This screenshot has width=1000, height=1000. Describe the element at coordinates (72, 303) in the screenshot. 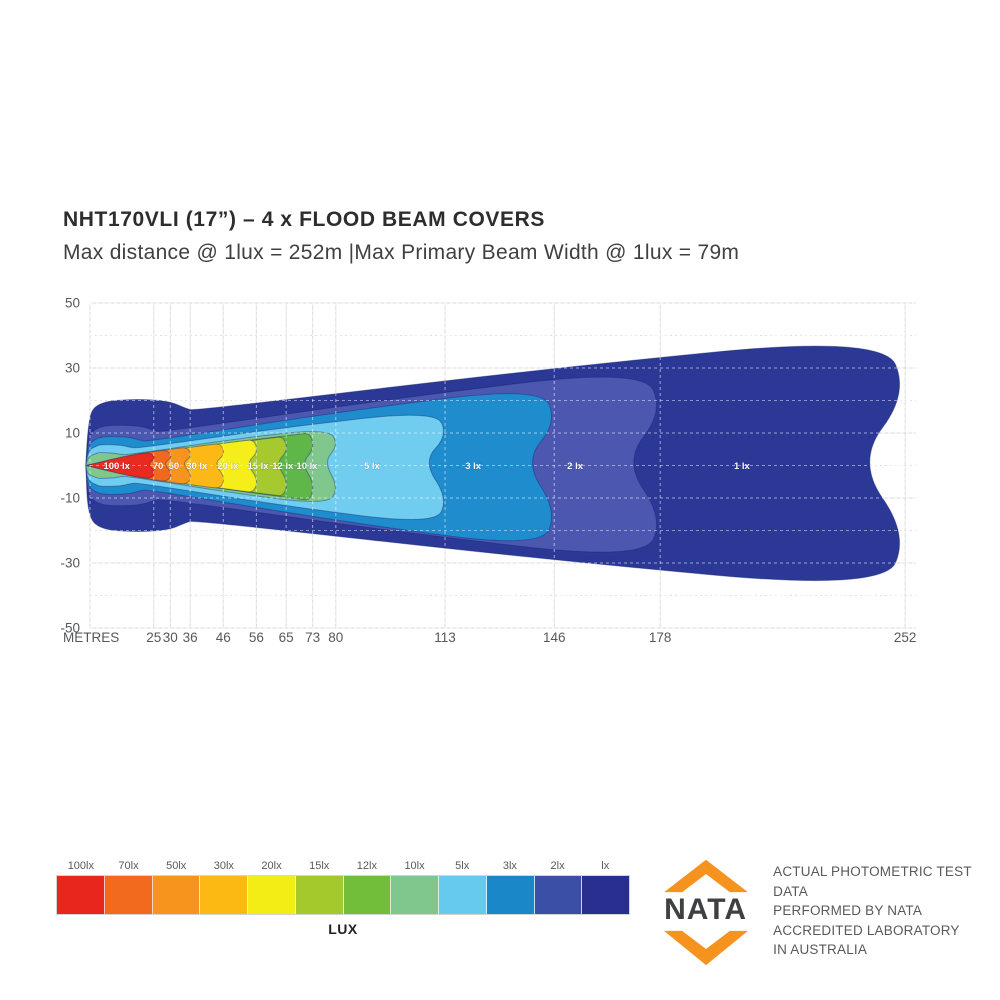

I see `y-tick-label: 50` at that location.